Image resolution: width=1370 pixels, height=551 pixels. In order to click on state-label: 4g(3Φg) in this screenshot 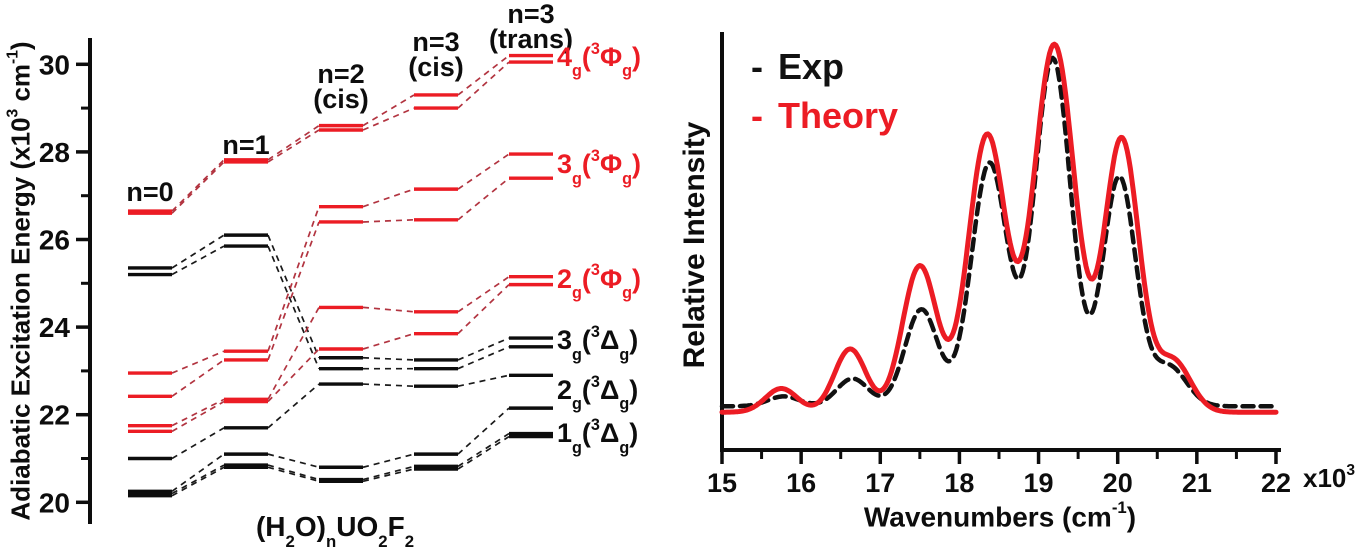, I will do `click(599, 60)`.